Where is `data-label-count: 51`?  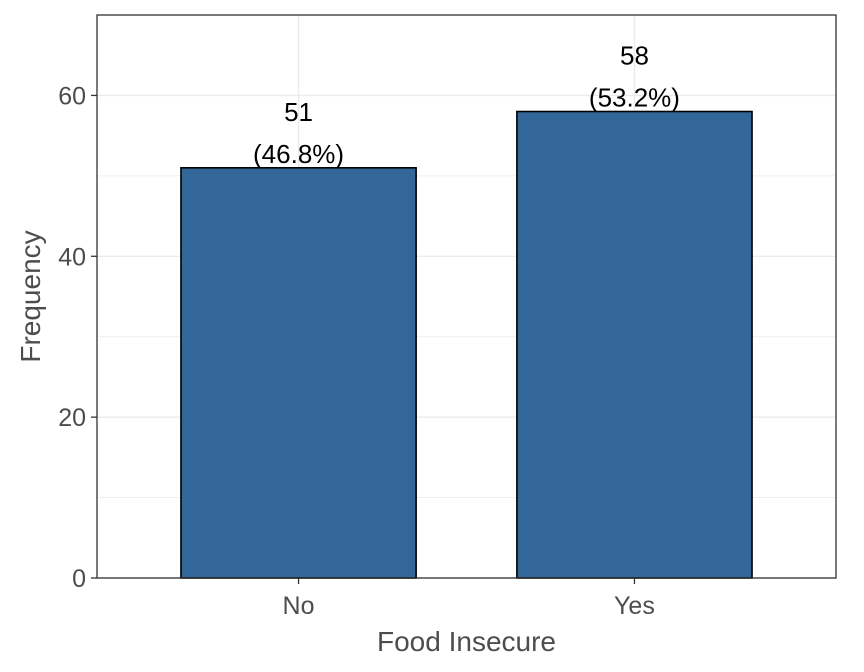 data-label-count: 51 is located at coordinates (298, 112).